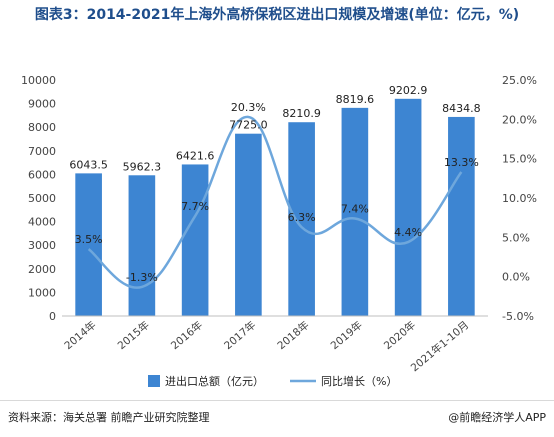 The image size is (554, 437). Describe the element at coordinates (399, 335) in the screenshot. I see `x-tick-label: 2020年` at that location.